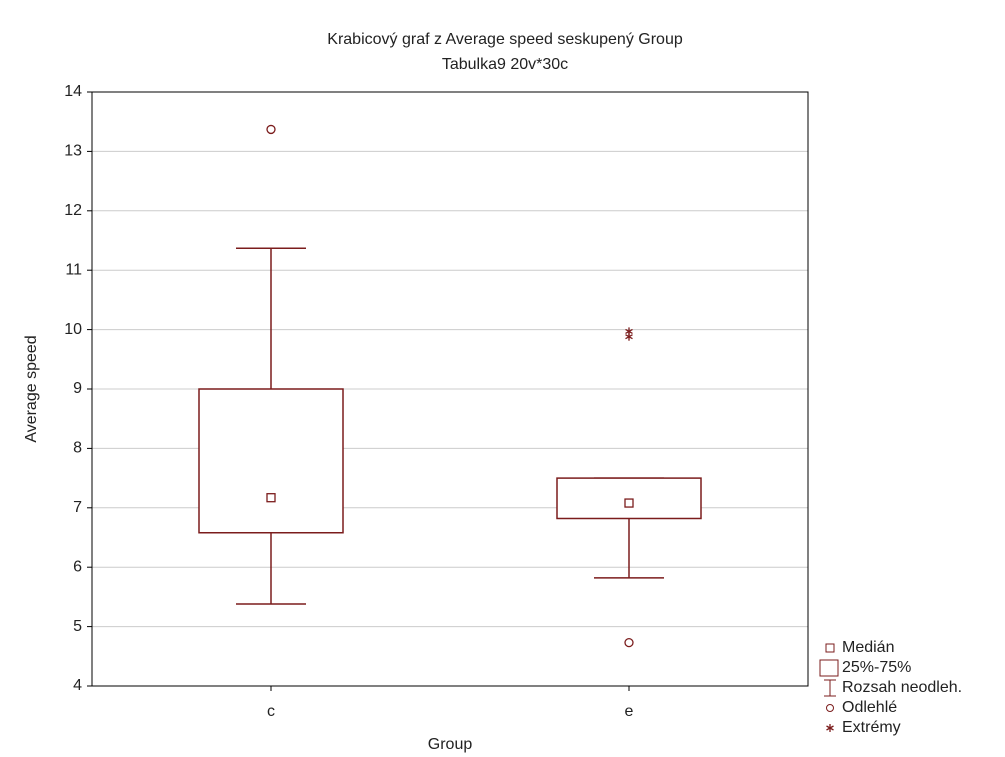 The height and width of the screenshot is (757, 1005). What do you see at coordinates (876, 667) in the screenshot?
I see `legend-label: 25%-75%` at bounding box center [876, 667].